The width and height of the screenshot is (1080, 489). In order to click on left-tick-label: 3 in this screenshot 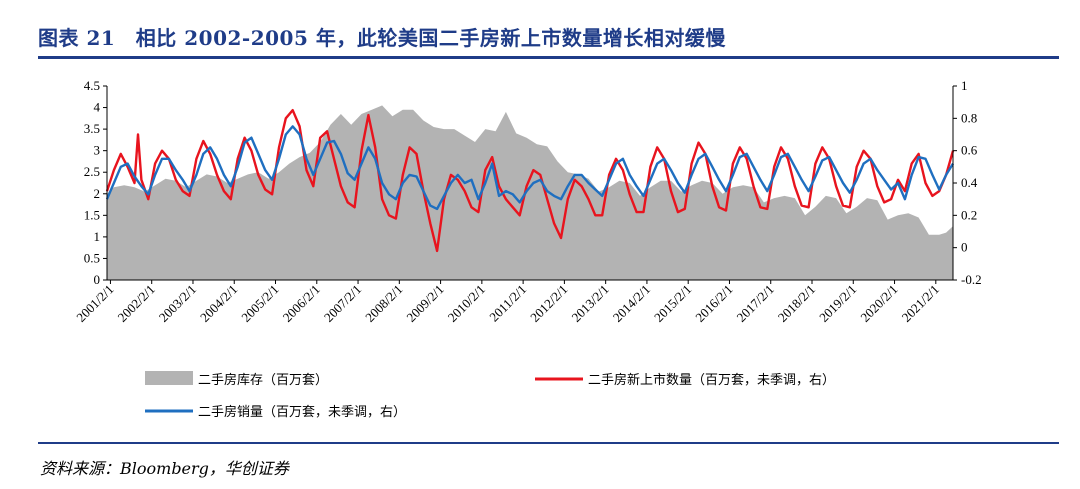, I will do `click(97, 150)`.